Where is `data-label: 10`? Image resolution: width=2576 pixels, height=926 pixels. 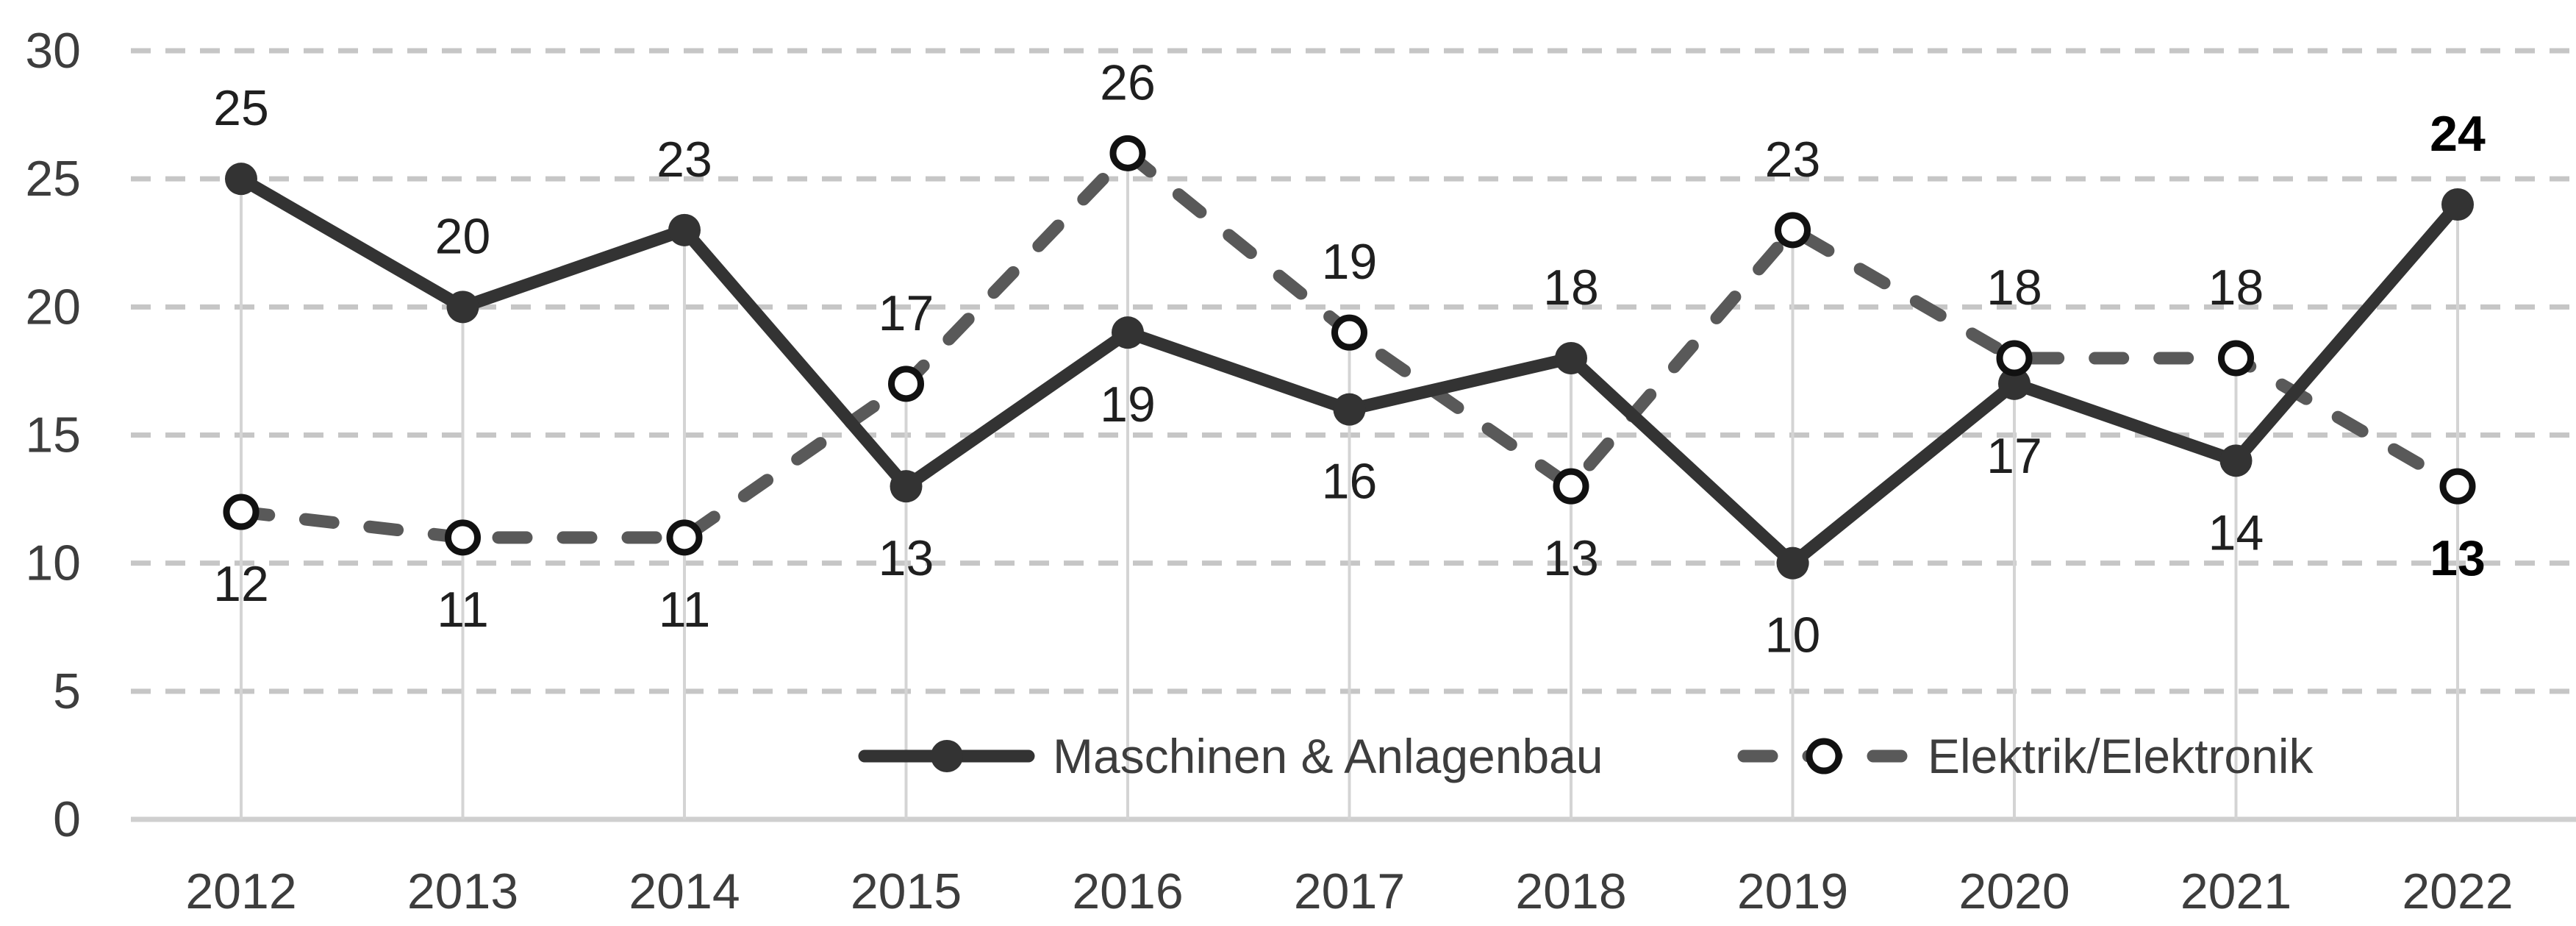
data-label: 10 is located at coordinates (1793, 635).